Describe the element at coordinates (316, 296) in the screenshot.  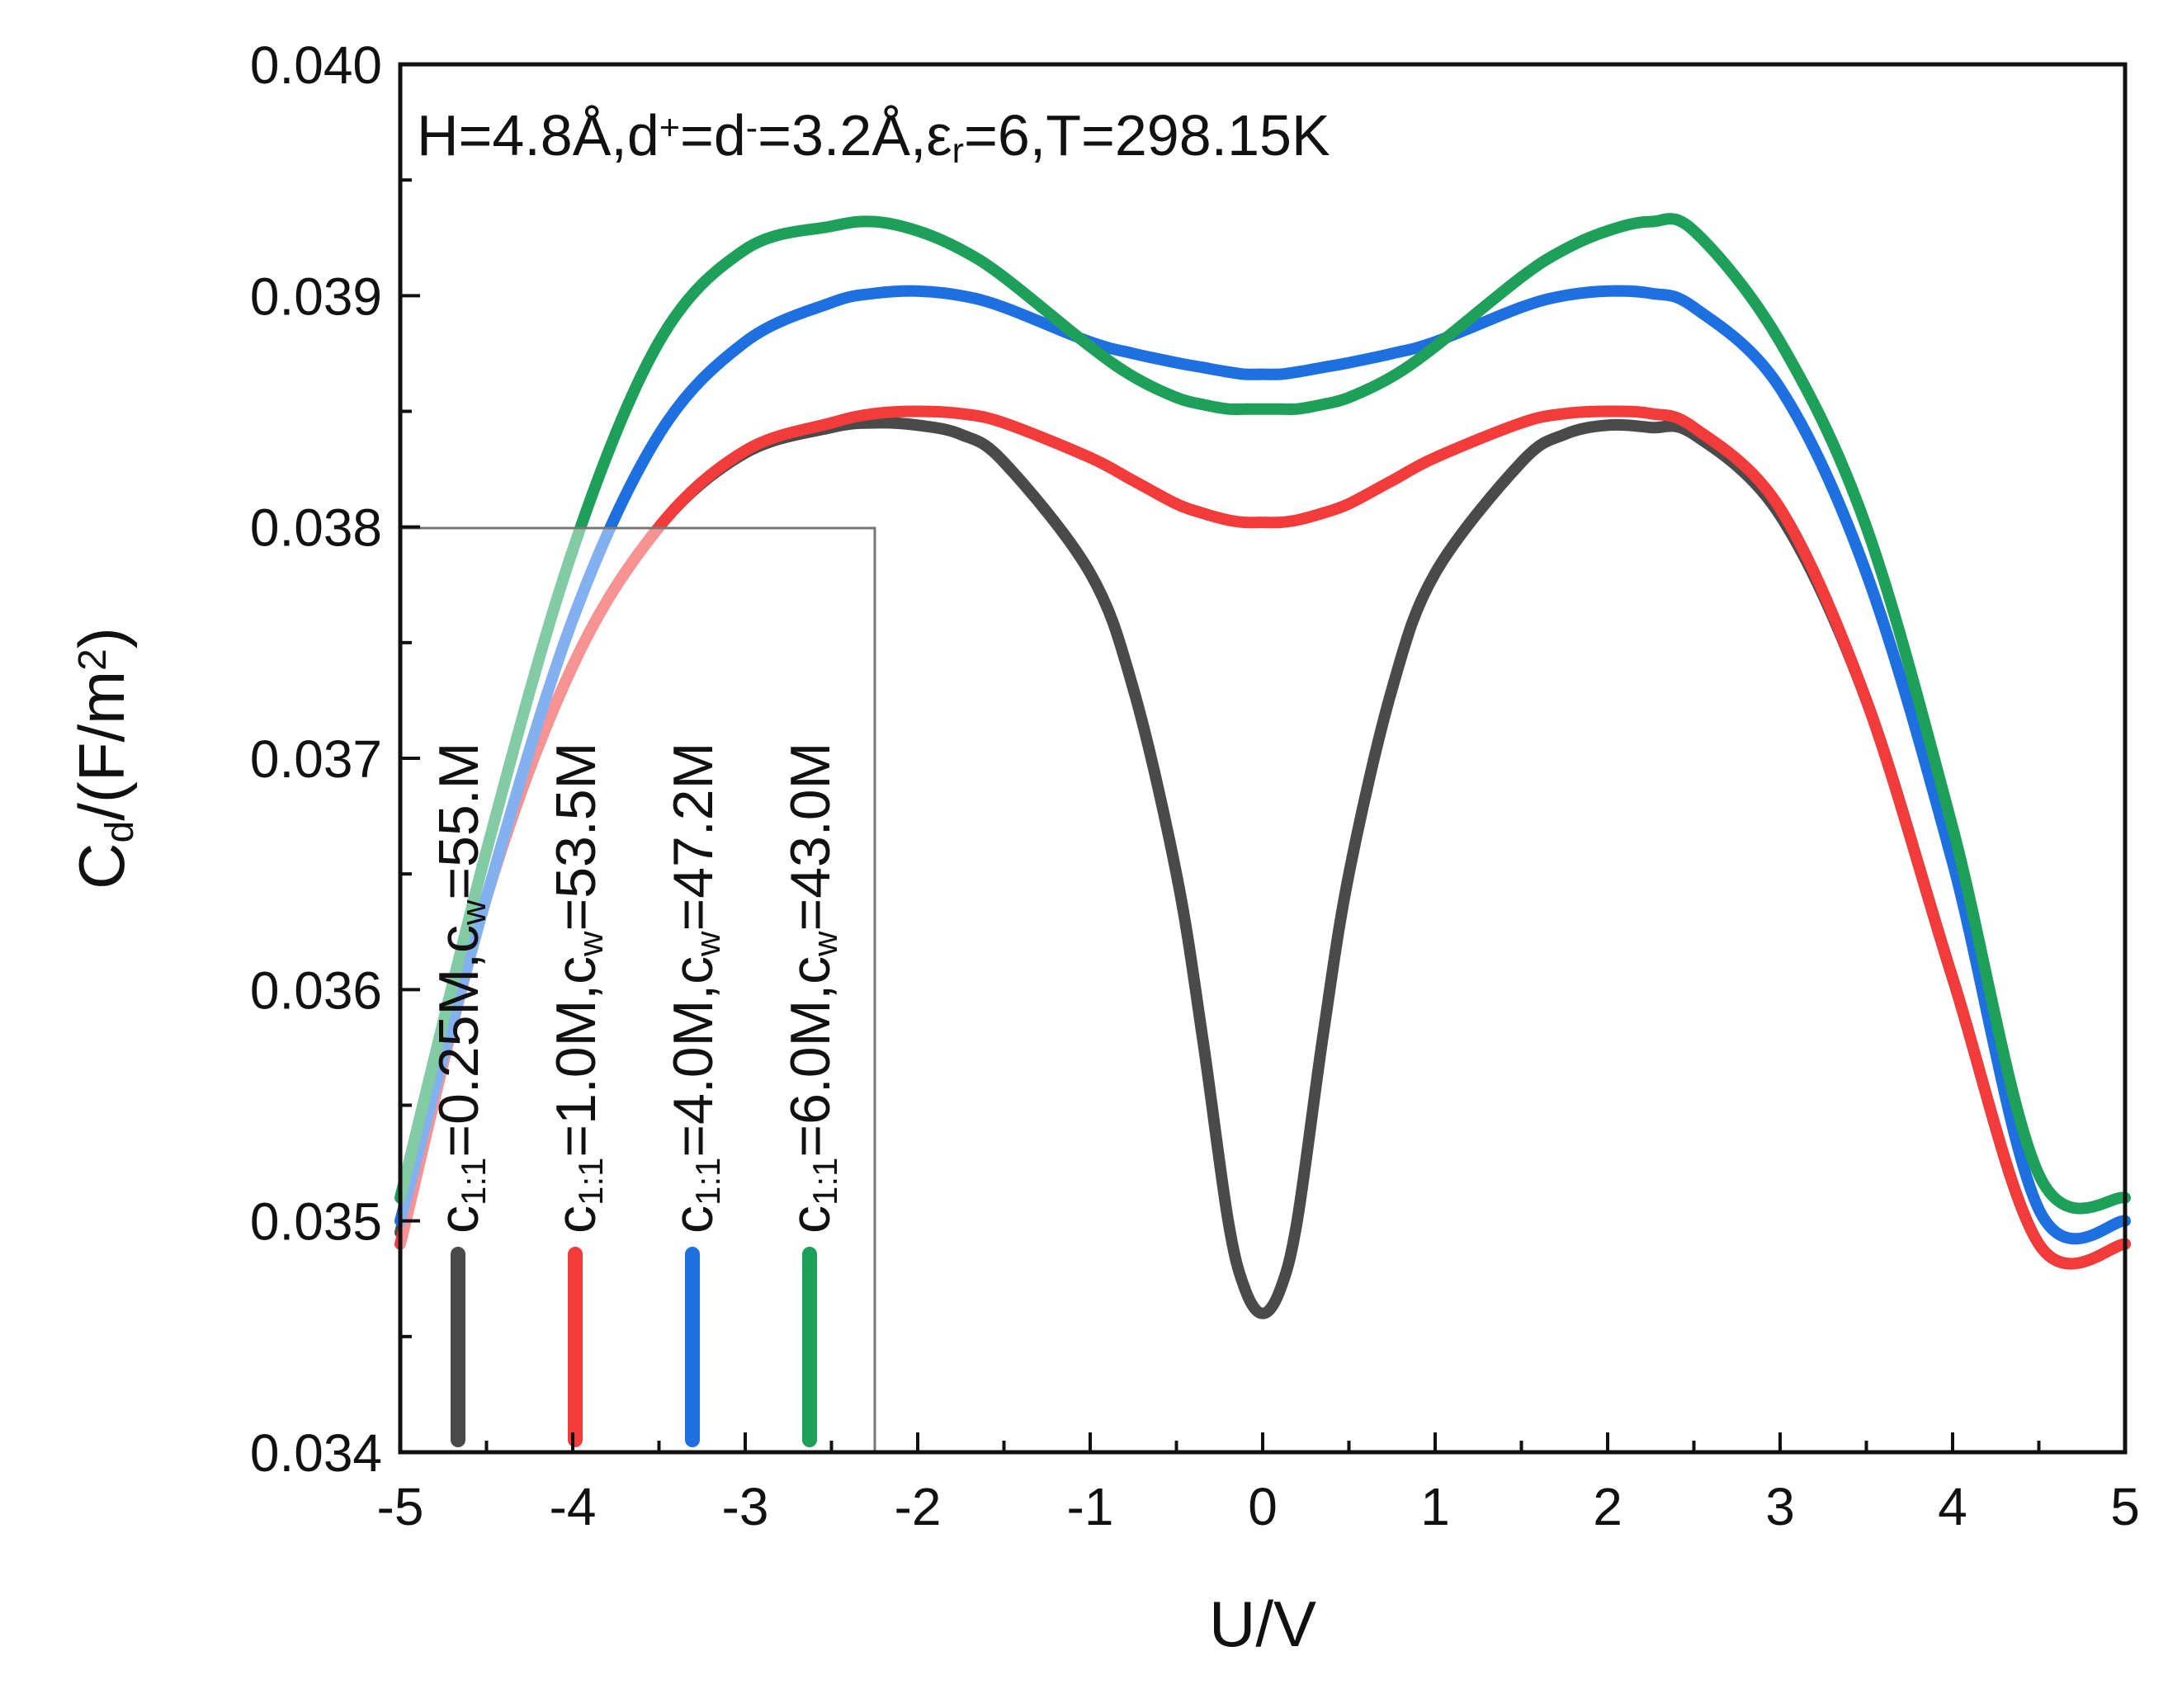
I see `y-tick-label: 0.039` at that location.